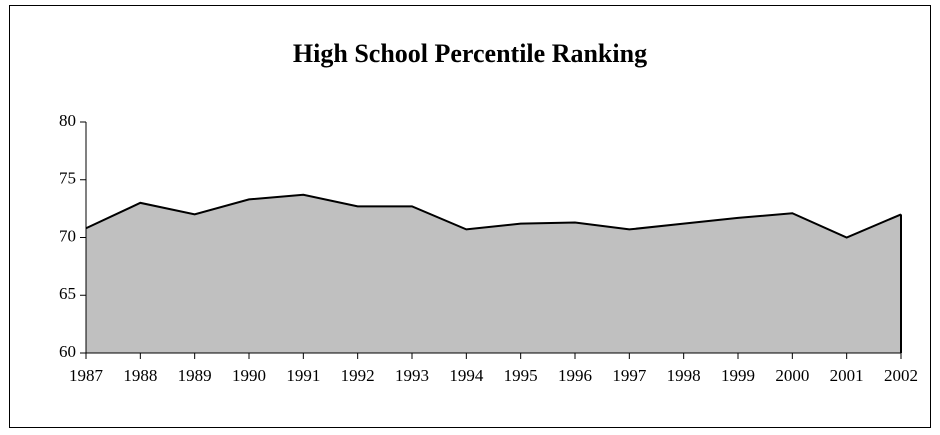 The width and height of the screenshot is (940, 435). I want to click on y-tick-label: 75, so click(67, 178).